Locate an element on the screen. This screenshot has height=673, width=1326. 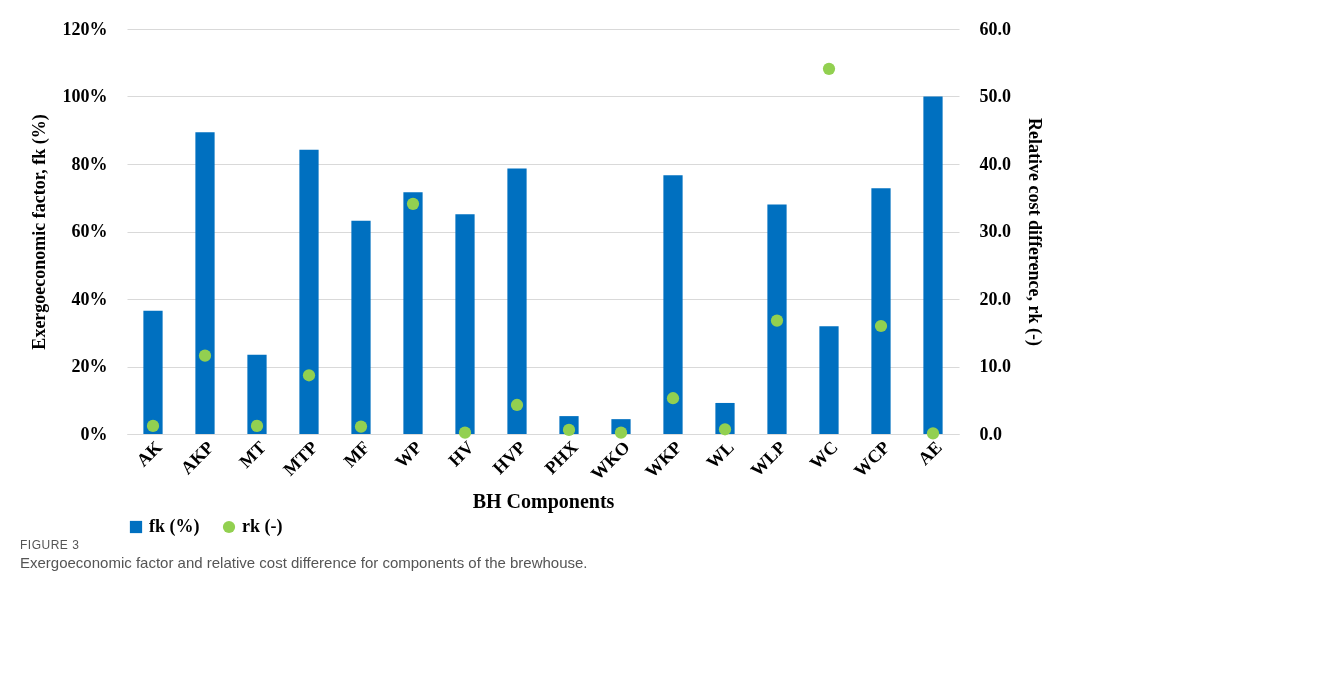
x-tick-label: AK is located at coordinates (149, 454).